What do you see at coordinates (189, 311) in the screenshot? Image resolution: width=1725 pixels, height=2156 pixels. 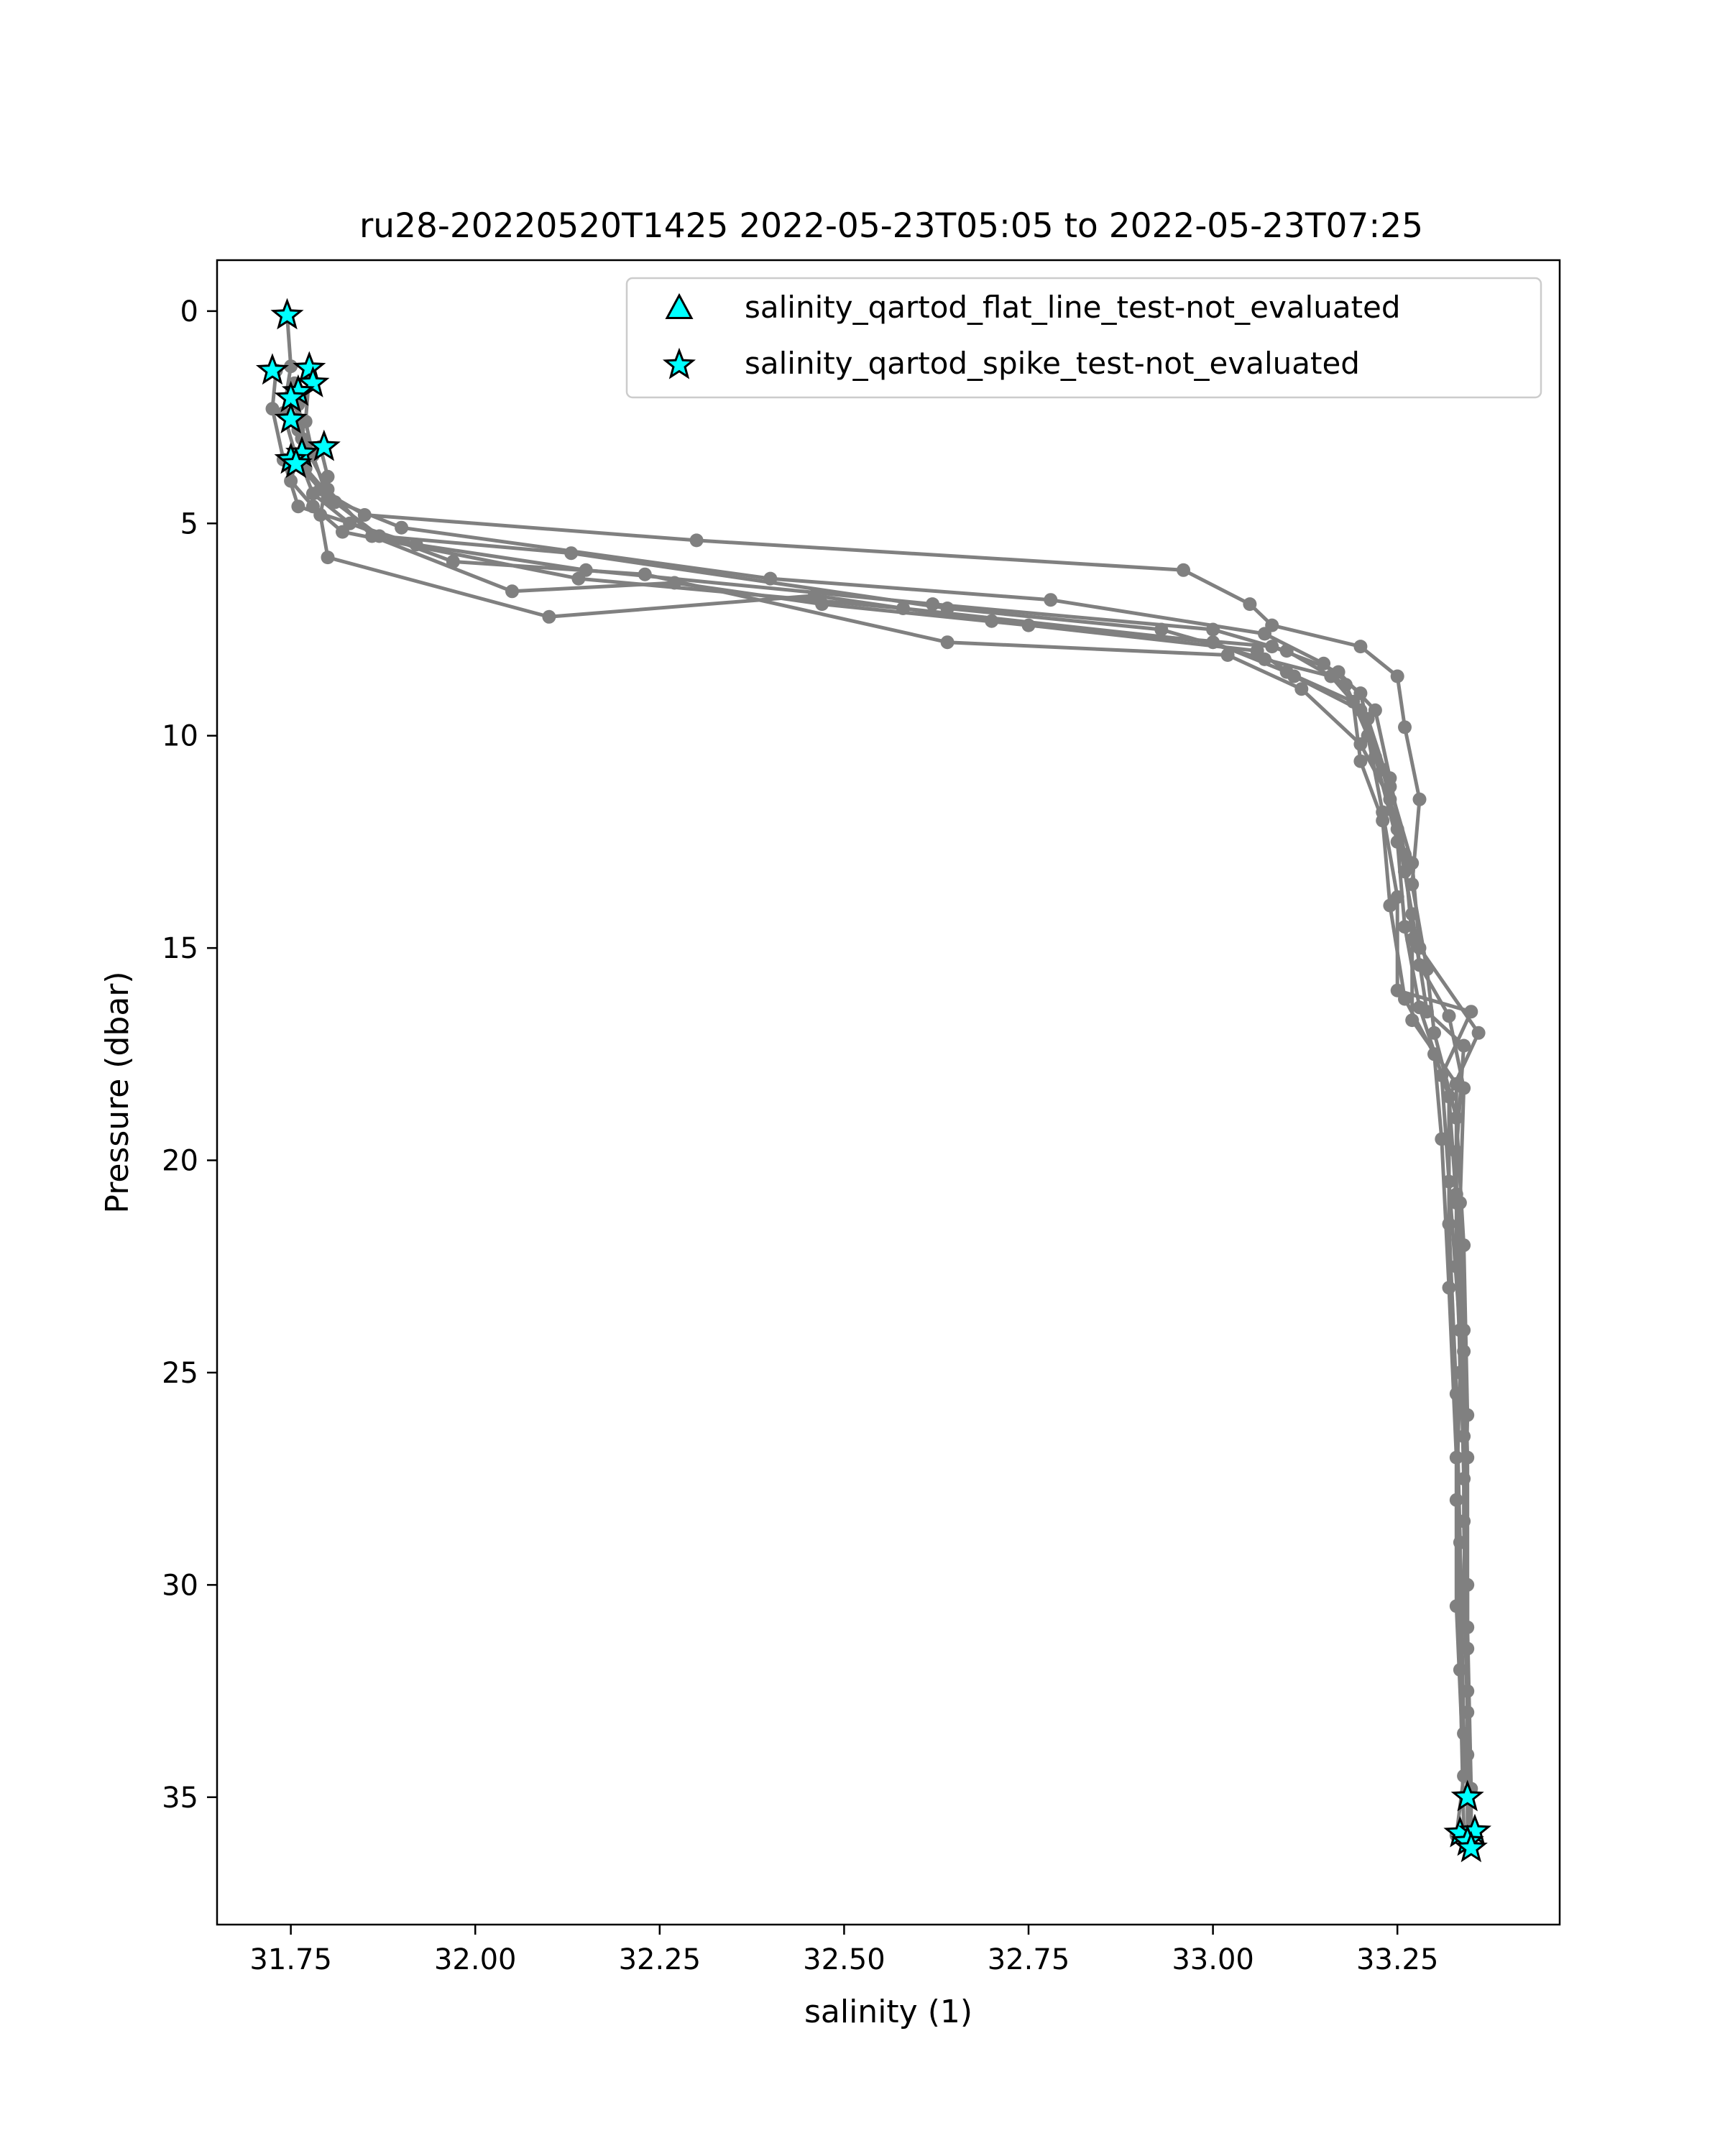 I see `y-tick-label: 0` at bounding box center [189, 311].